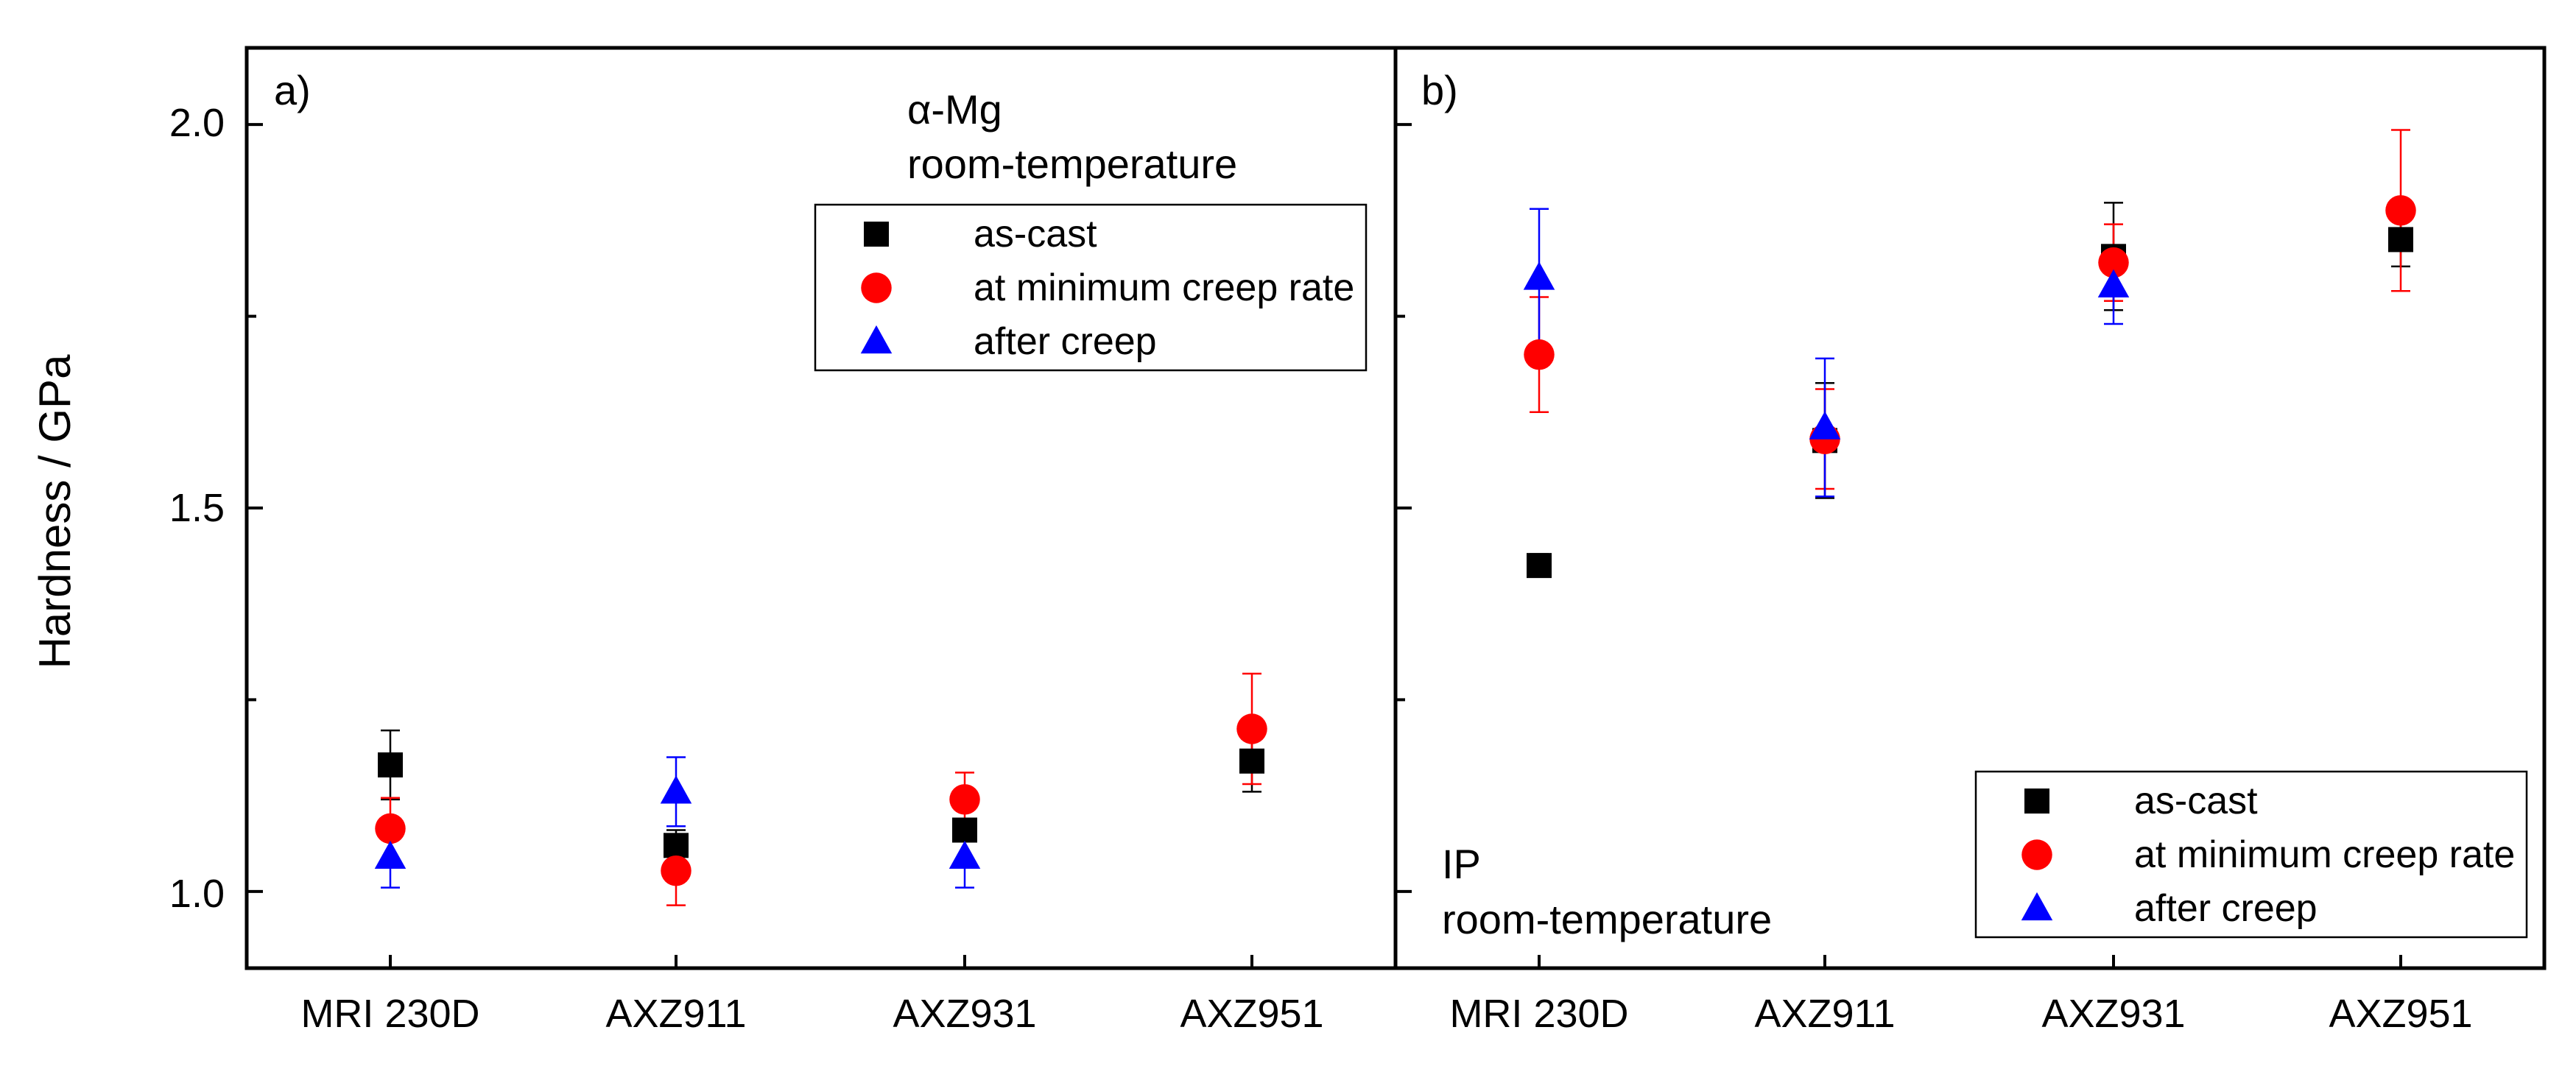  What do you see at coordinates (675, 1014) in the screenshot?
I see `panel-a-x-label-axz911: AXZ911` at bounding box center [675, 1014].